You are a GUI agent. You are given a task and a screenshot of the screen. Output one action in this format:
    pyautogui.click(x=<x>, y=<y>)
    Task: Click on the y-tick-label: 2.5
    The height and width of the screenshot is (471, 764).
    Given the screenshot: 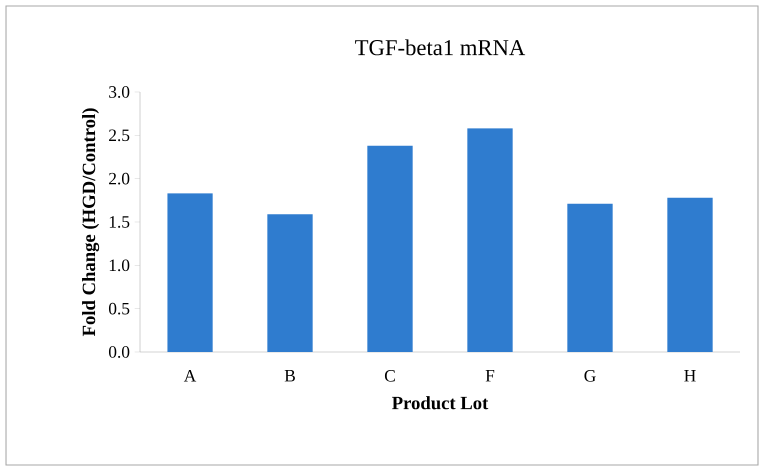 What is the action you would take?
    pyautogui.click(x=119, y=135)
    